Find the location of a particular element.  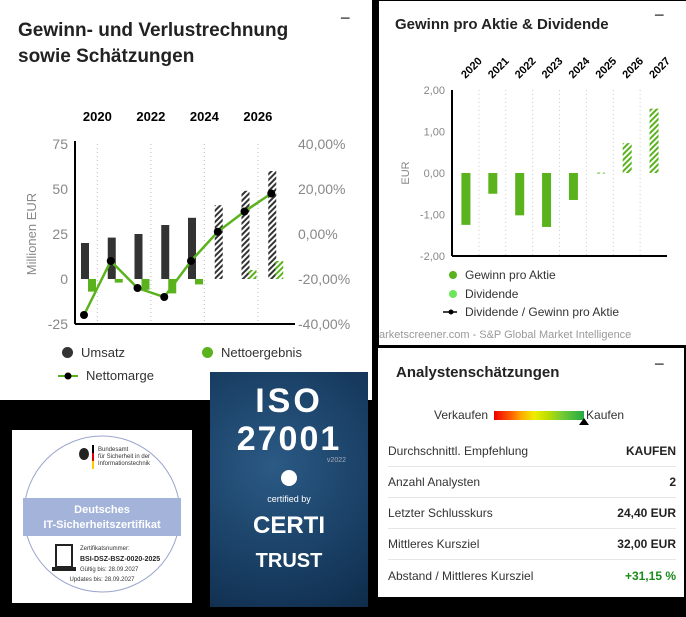

x-tick-label: 2027 is located at coordinates (660, 68).